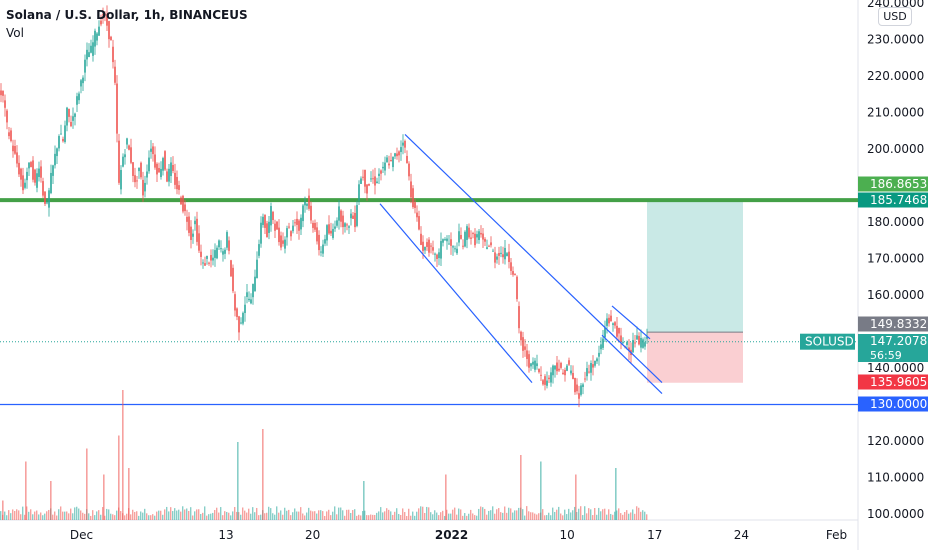 This screenshot has height=554, width=932. What do you see at coordinates (632, 364) in the screenshot?
I see `descending-channel-small-lower` at bounding box center [632, 364].